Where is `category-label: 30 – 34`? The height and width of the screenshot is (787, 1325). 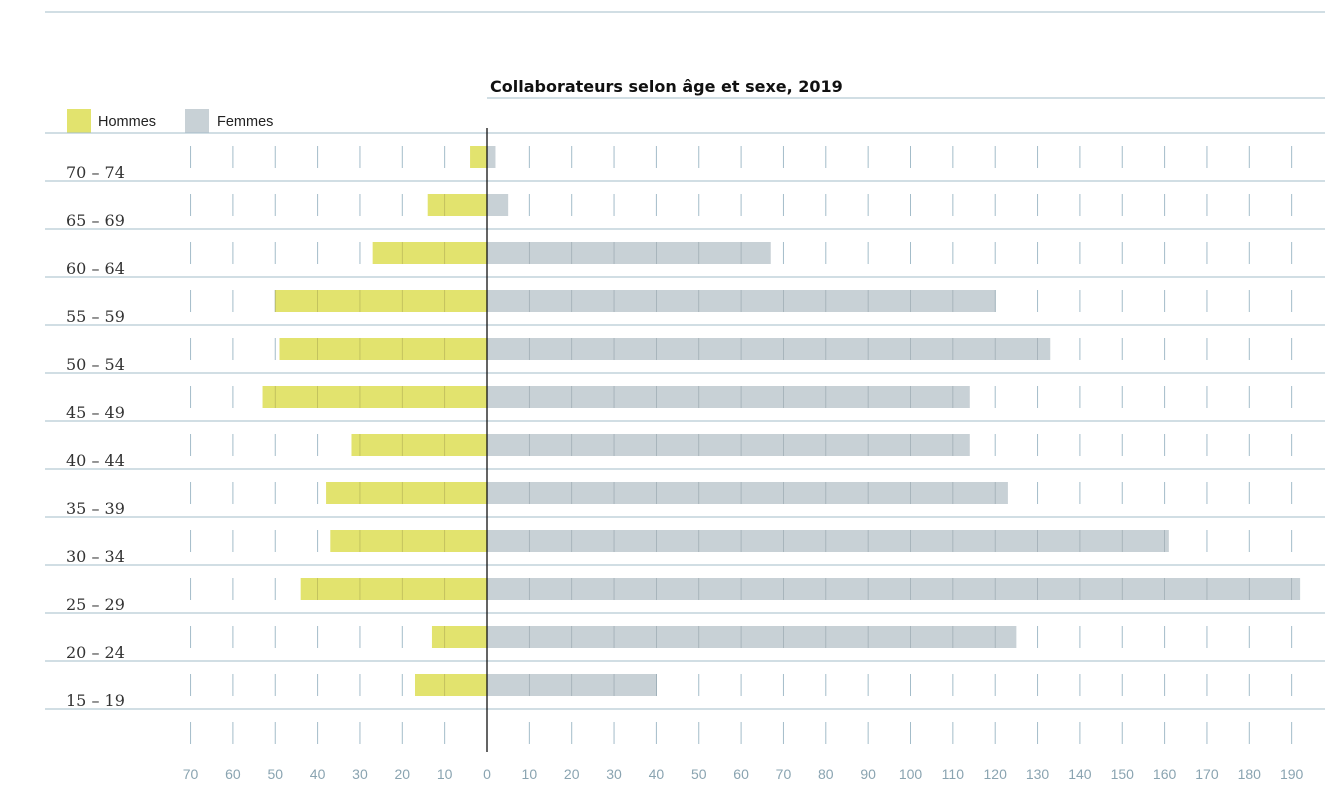
category-label: 30 – 34 is located at coordinates (95, 556).